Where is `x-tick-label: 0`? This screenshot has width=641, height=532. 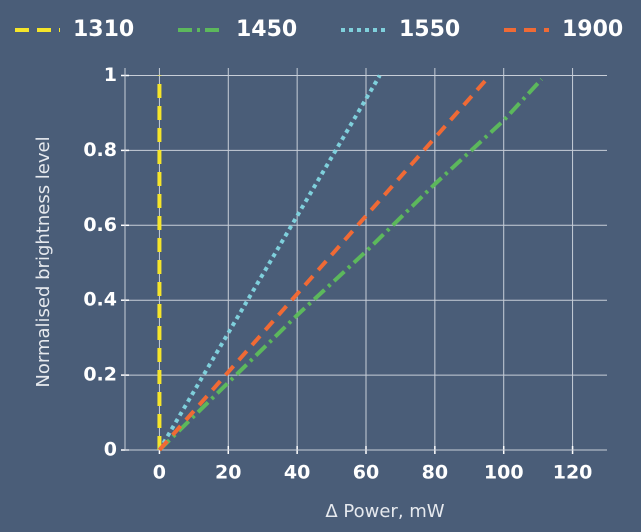 x-tick-label: 0 is located at coordinates (159, 473).